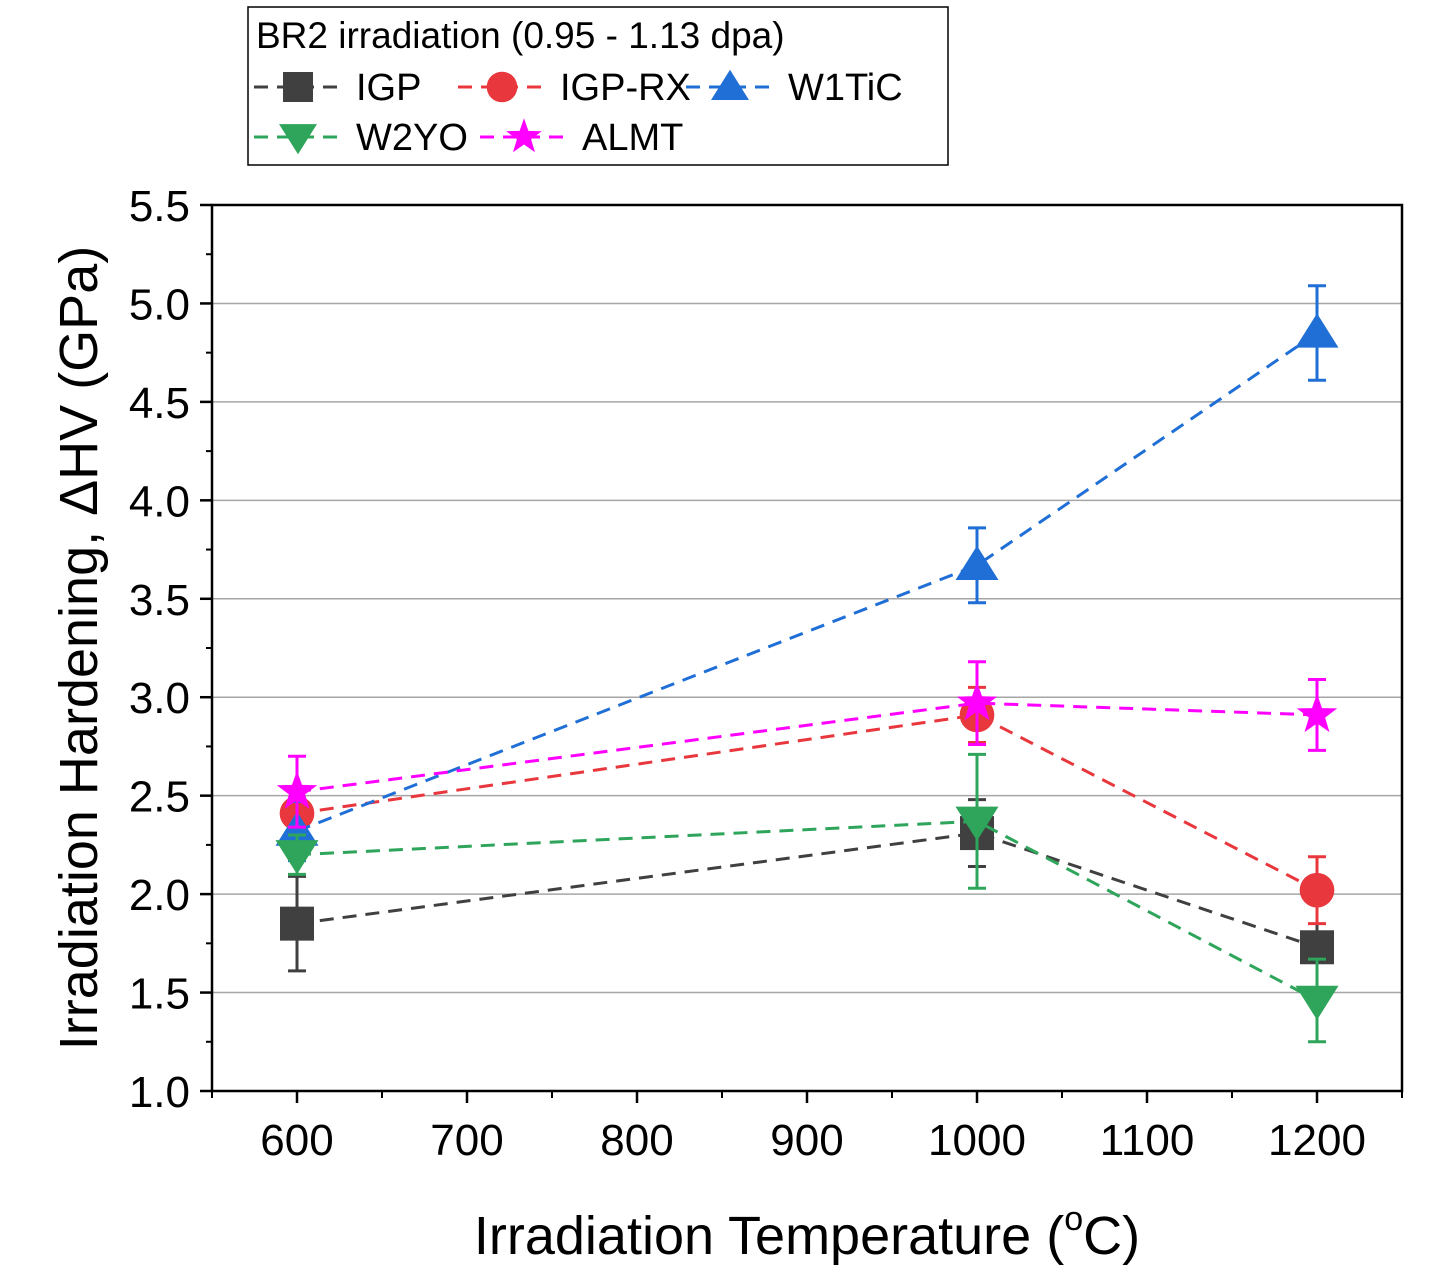  Describe the element at coordinates (807, 1233) in the screenshot. I see `x-axis-label: Irradiation Temperature (oC)` at that location.